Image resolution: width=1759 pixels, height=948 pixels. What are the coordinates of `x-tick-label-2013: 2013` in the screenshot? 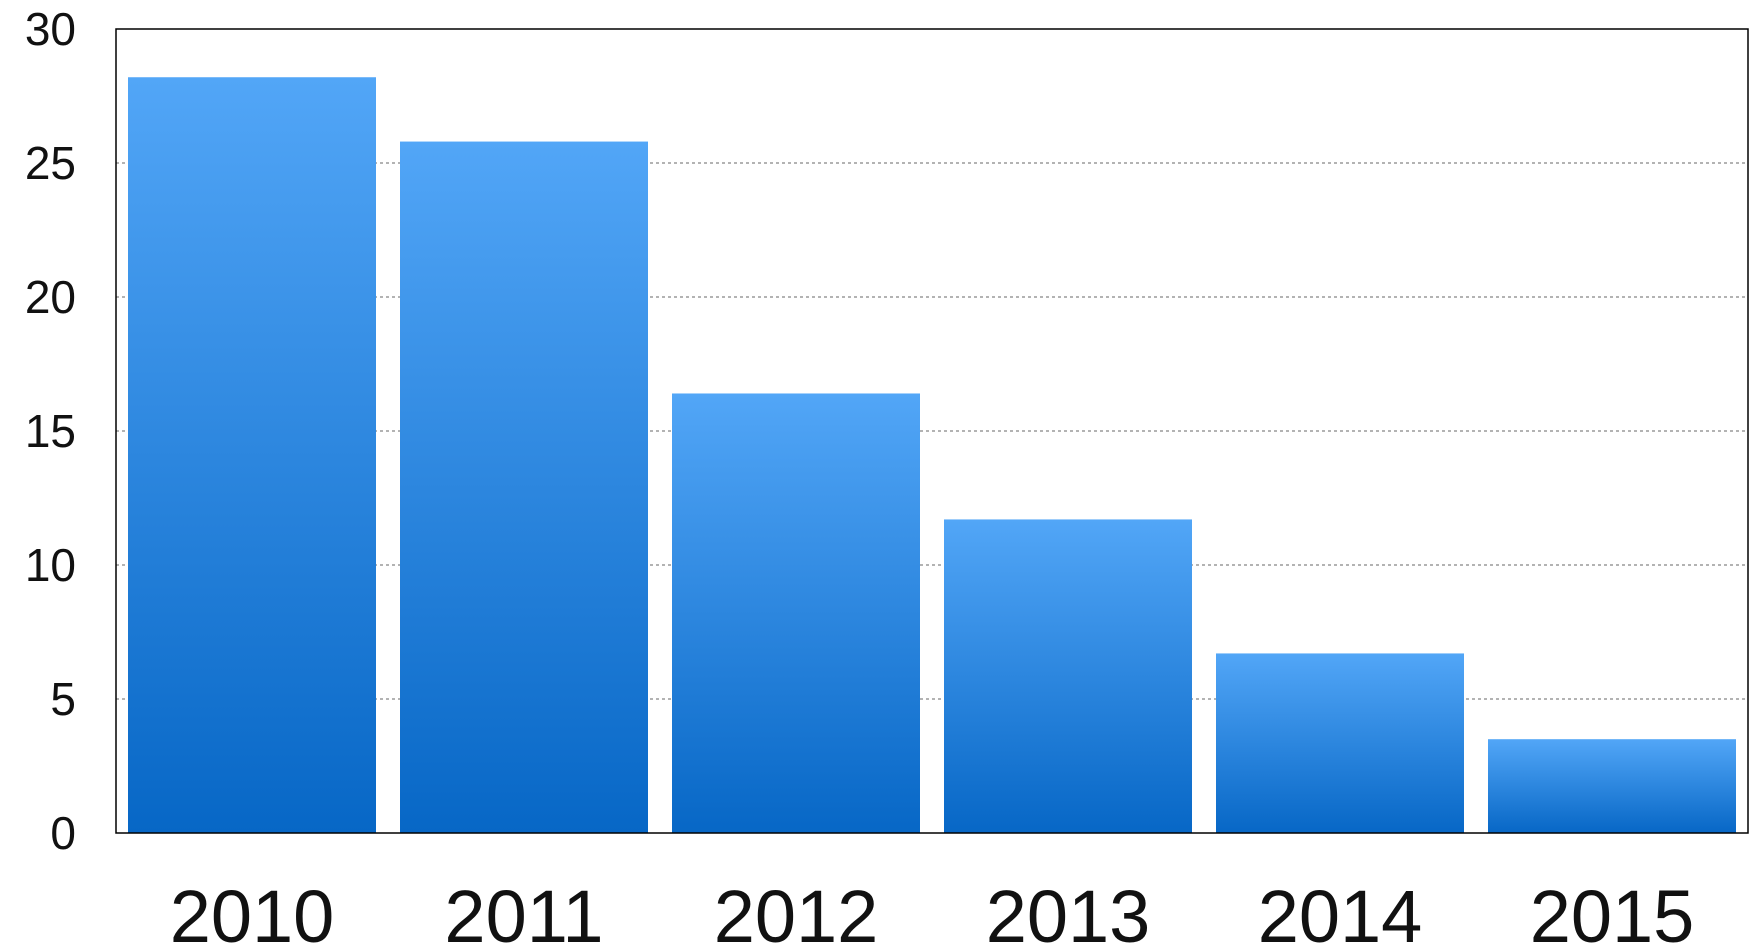 It's located at (1068, 911).